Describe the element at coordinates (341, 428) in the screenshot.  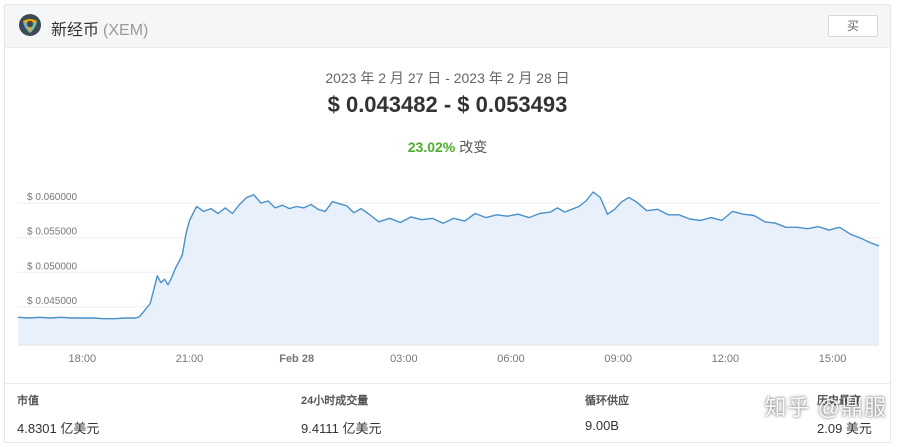
I see `stat-value: 9.4111 亿美元` at that location.